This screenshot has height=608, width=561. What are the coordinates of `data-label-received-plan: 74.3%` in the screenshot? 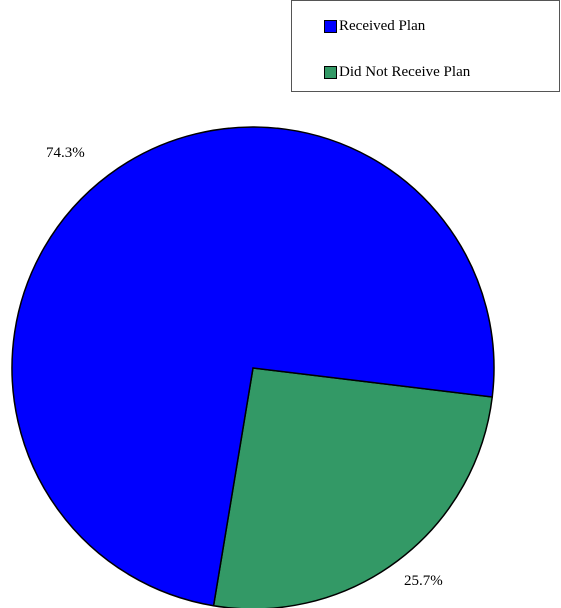 It's located at (65, 153).